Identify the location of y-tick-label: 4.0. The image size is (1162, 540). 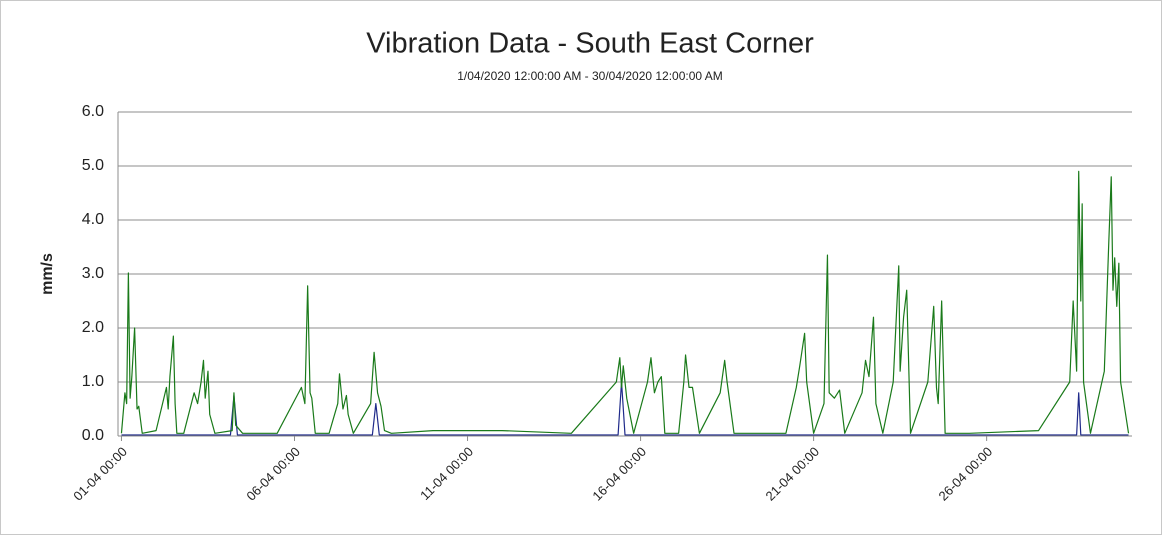
(93, 219).